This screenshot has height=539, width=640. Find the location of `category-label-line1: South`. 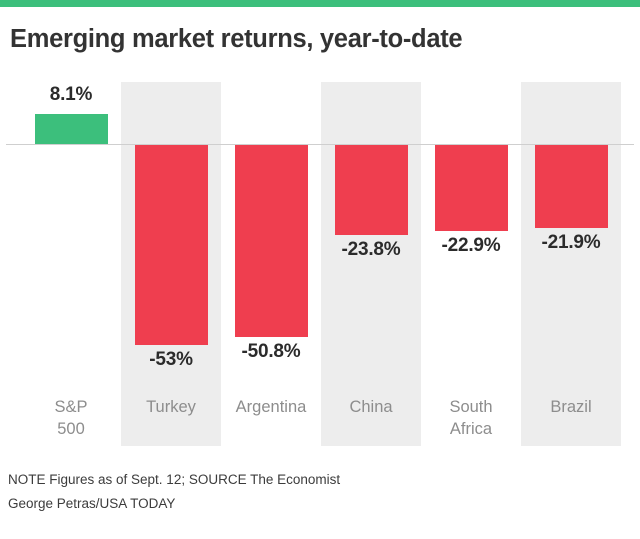

category-label-line1: South is located at coordinates (471, 407).